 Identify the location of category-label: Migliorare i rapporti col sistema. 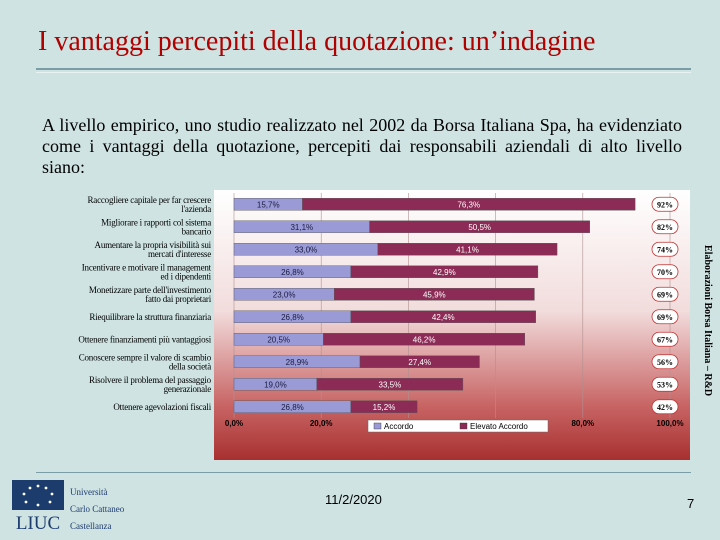
(156, 222).